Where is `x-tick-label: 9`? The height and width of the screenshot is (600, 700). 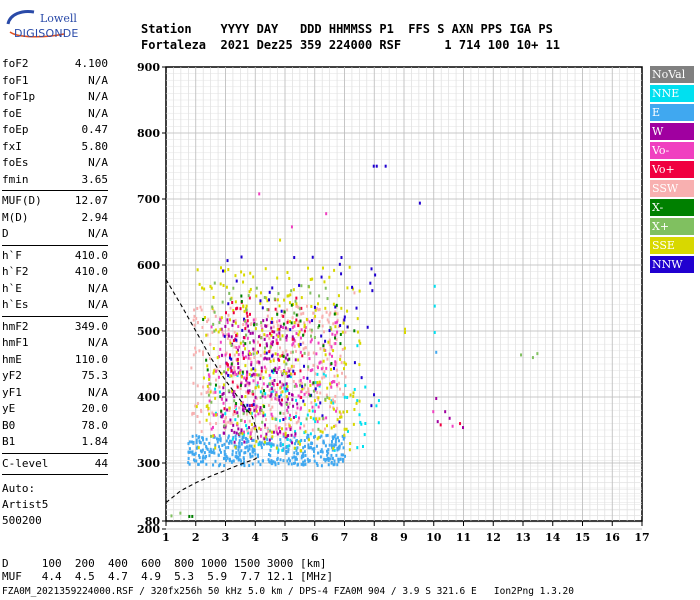
x-tick-label: 9 is located at coordinates (404, 537).